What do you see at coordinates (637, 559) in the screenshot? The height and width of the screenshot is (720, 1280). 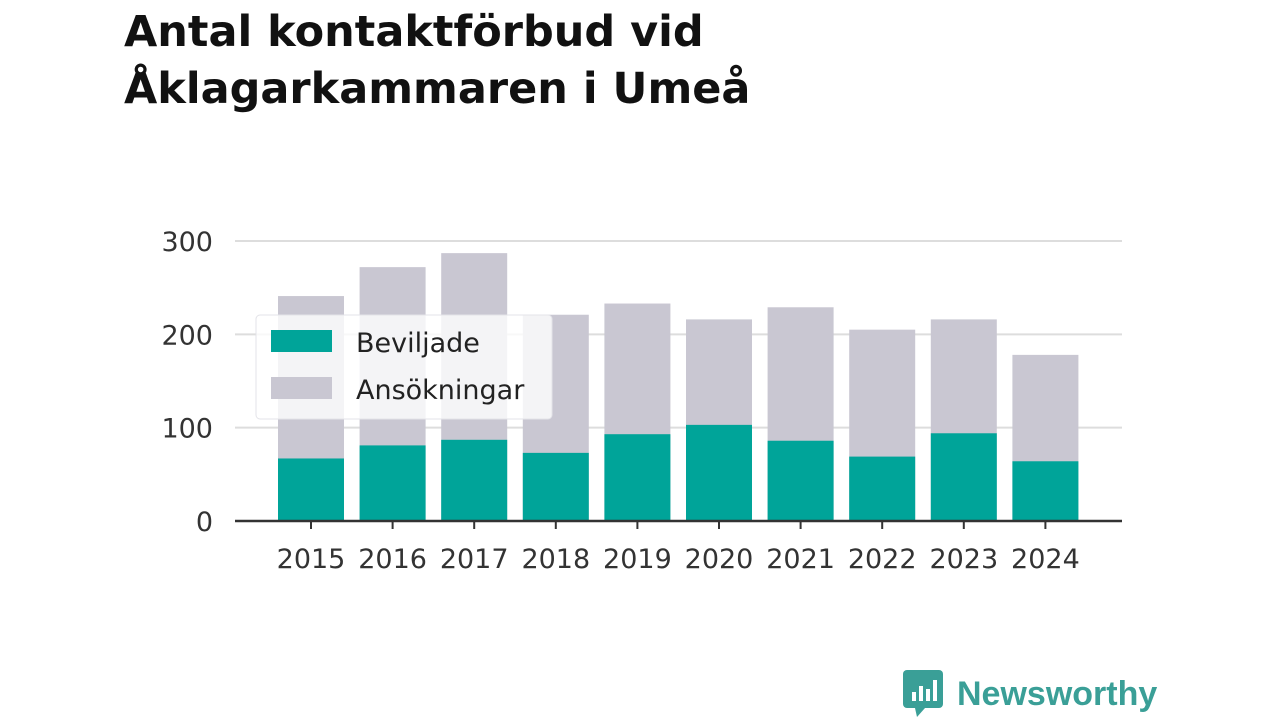 I see `x-tick-label: 2019` at bounding box center [637, 559].